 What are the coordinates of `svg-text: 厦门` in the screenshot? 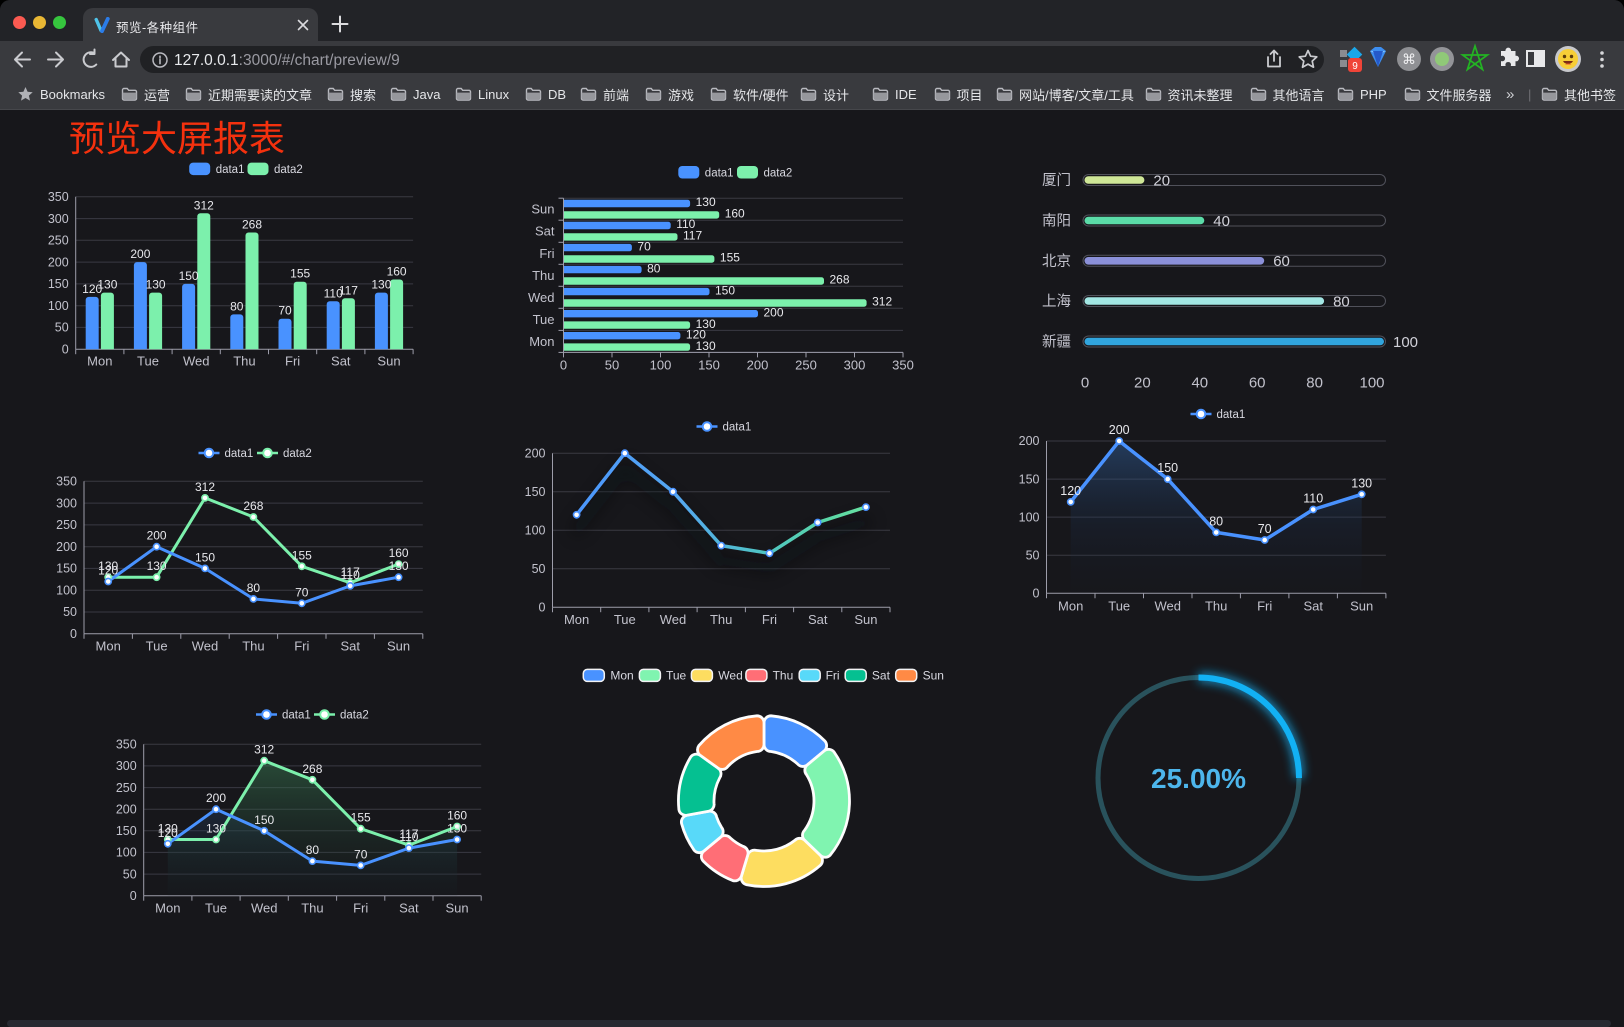 It's located at (1056, 180).